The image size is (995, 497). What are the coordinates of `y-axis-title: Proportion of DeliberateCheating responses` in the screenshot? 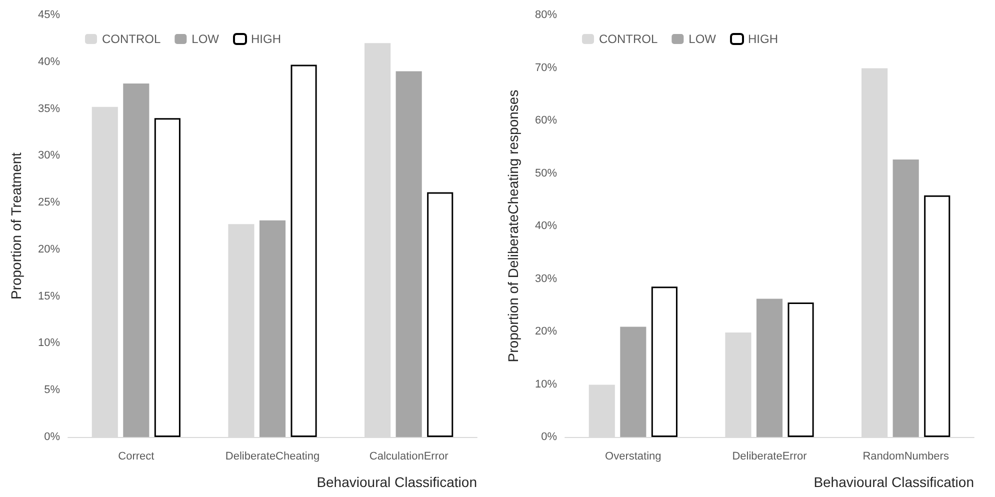 It's located at (513, 226).